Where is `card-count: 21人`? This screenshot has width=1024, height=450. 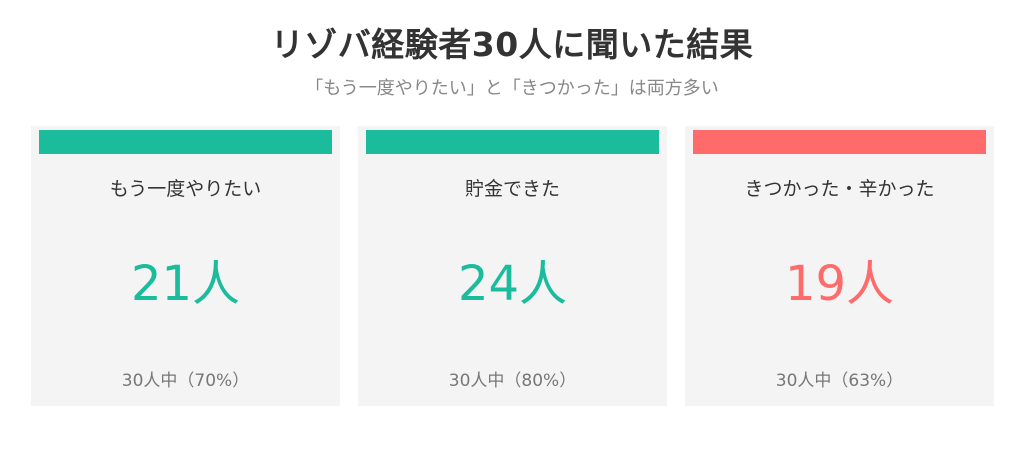 card-count: 21人 is located at coordinates (185, 284).